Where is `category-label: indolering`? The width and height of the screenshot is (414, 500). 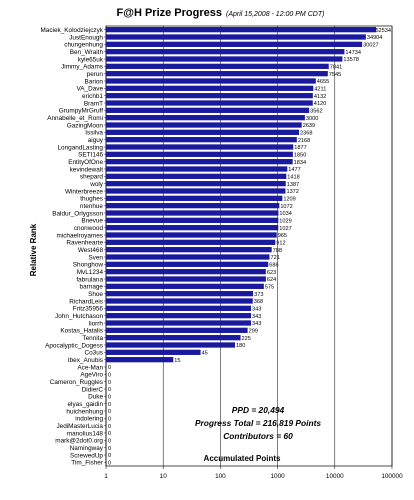
category-label: indolering is located at coordinates (89, 419).